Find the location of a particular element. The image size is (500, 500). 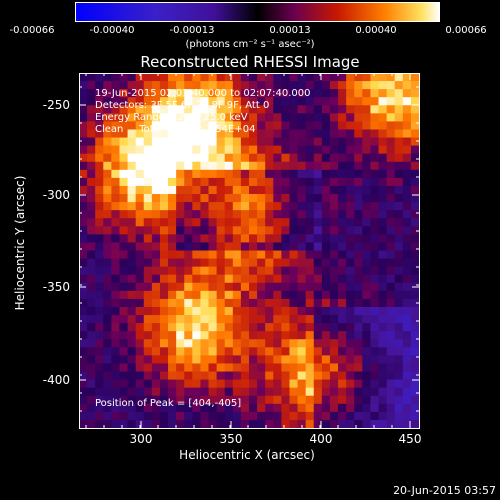

info-line: 19-Jun-2015 02:01:40.000 to 02:07:40.000 is located at coordinates (203, 93).